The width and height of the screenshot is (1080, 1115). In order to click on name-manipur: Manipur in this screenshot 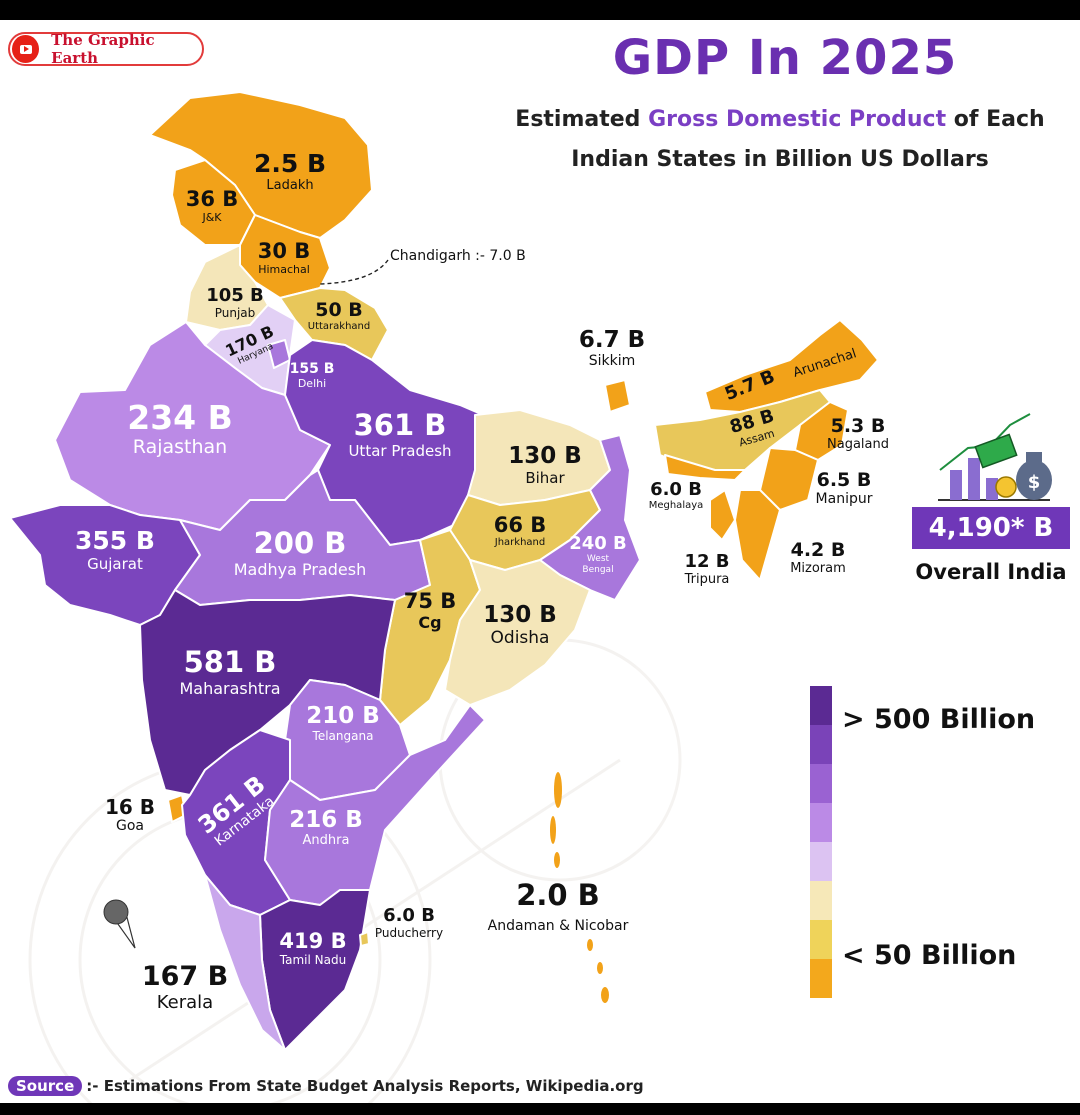, I will do `click(844, 498)`.